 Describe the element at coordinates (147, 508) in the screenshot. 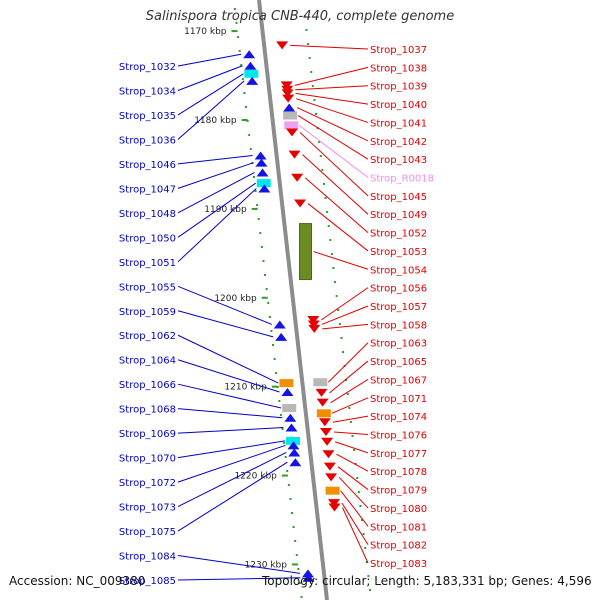

I see `gene-label: Strop_1073` at that location.